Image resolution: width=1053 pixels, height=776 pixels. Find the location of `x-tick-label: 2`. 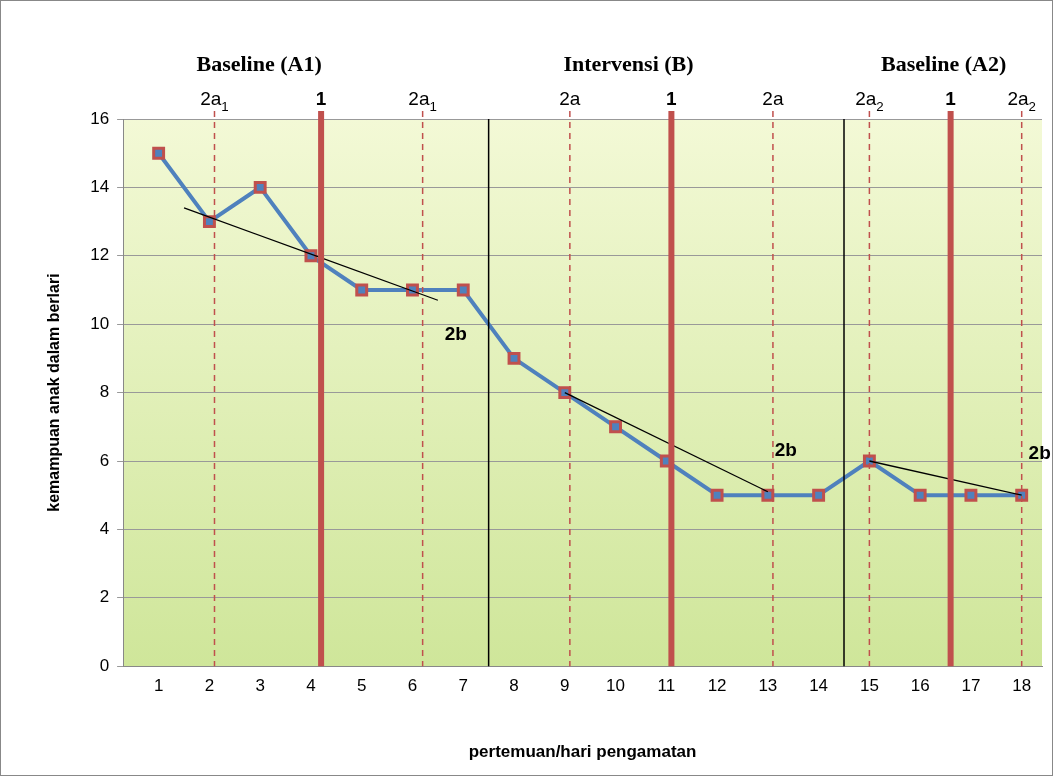

x-tick-label: 2 is located at coordinates (209, 686).